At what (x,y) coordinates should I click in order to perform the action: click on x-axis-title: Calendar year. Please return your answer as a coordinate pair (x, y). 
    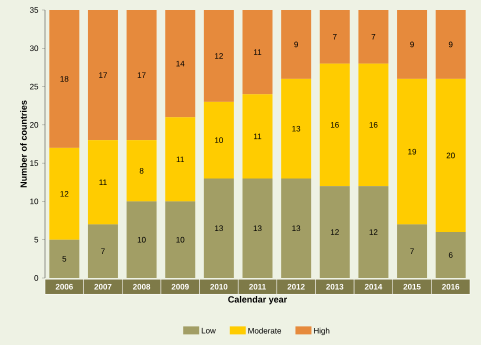
    Looking at the image, I should click on (258, 300).